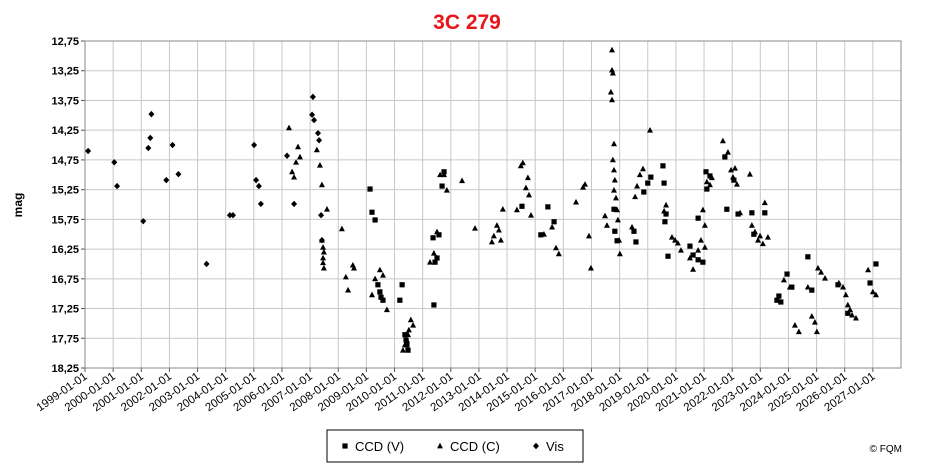  I want to click on y-tick-label: 17,75, so click(65, 339).